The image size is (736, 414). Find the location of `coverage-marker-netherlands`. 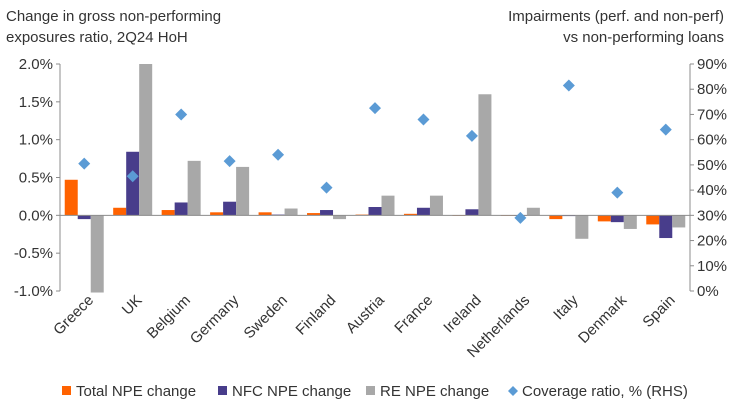

coverage-marker-netherlands is located at coordinates (520, 217).